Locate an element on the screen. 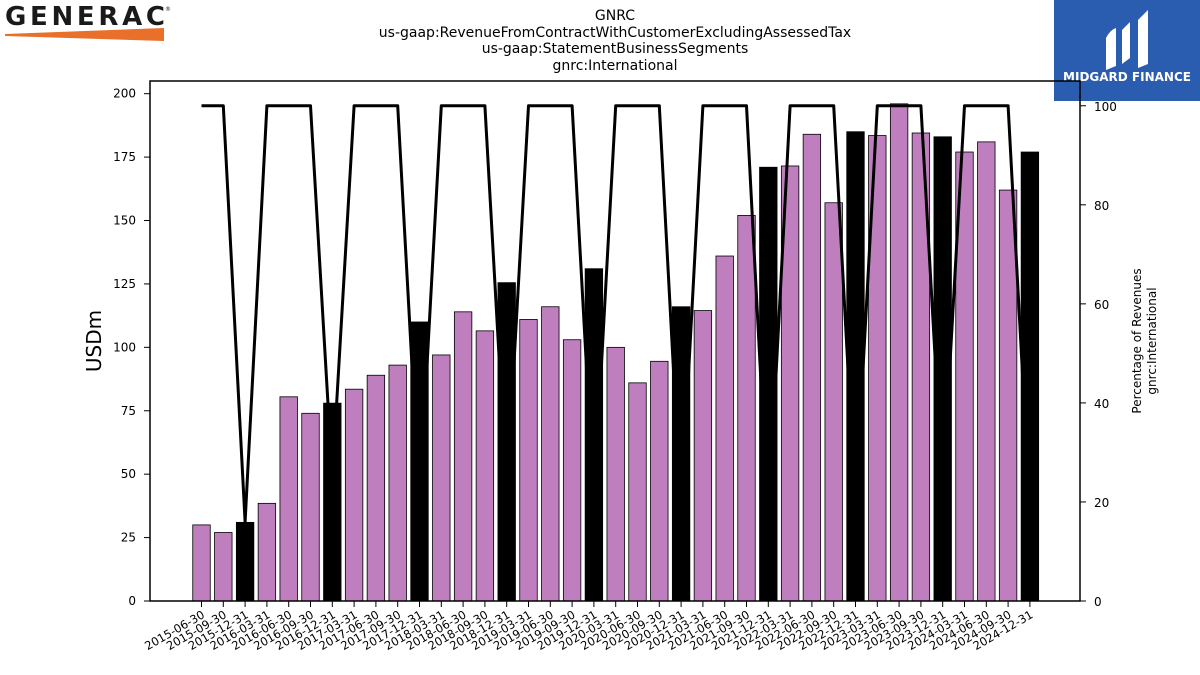 The height and width of the screenshot is (675, 1200). y2-tick-label: 20 is located at coordinates (1101, 503).